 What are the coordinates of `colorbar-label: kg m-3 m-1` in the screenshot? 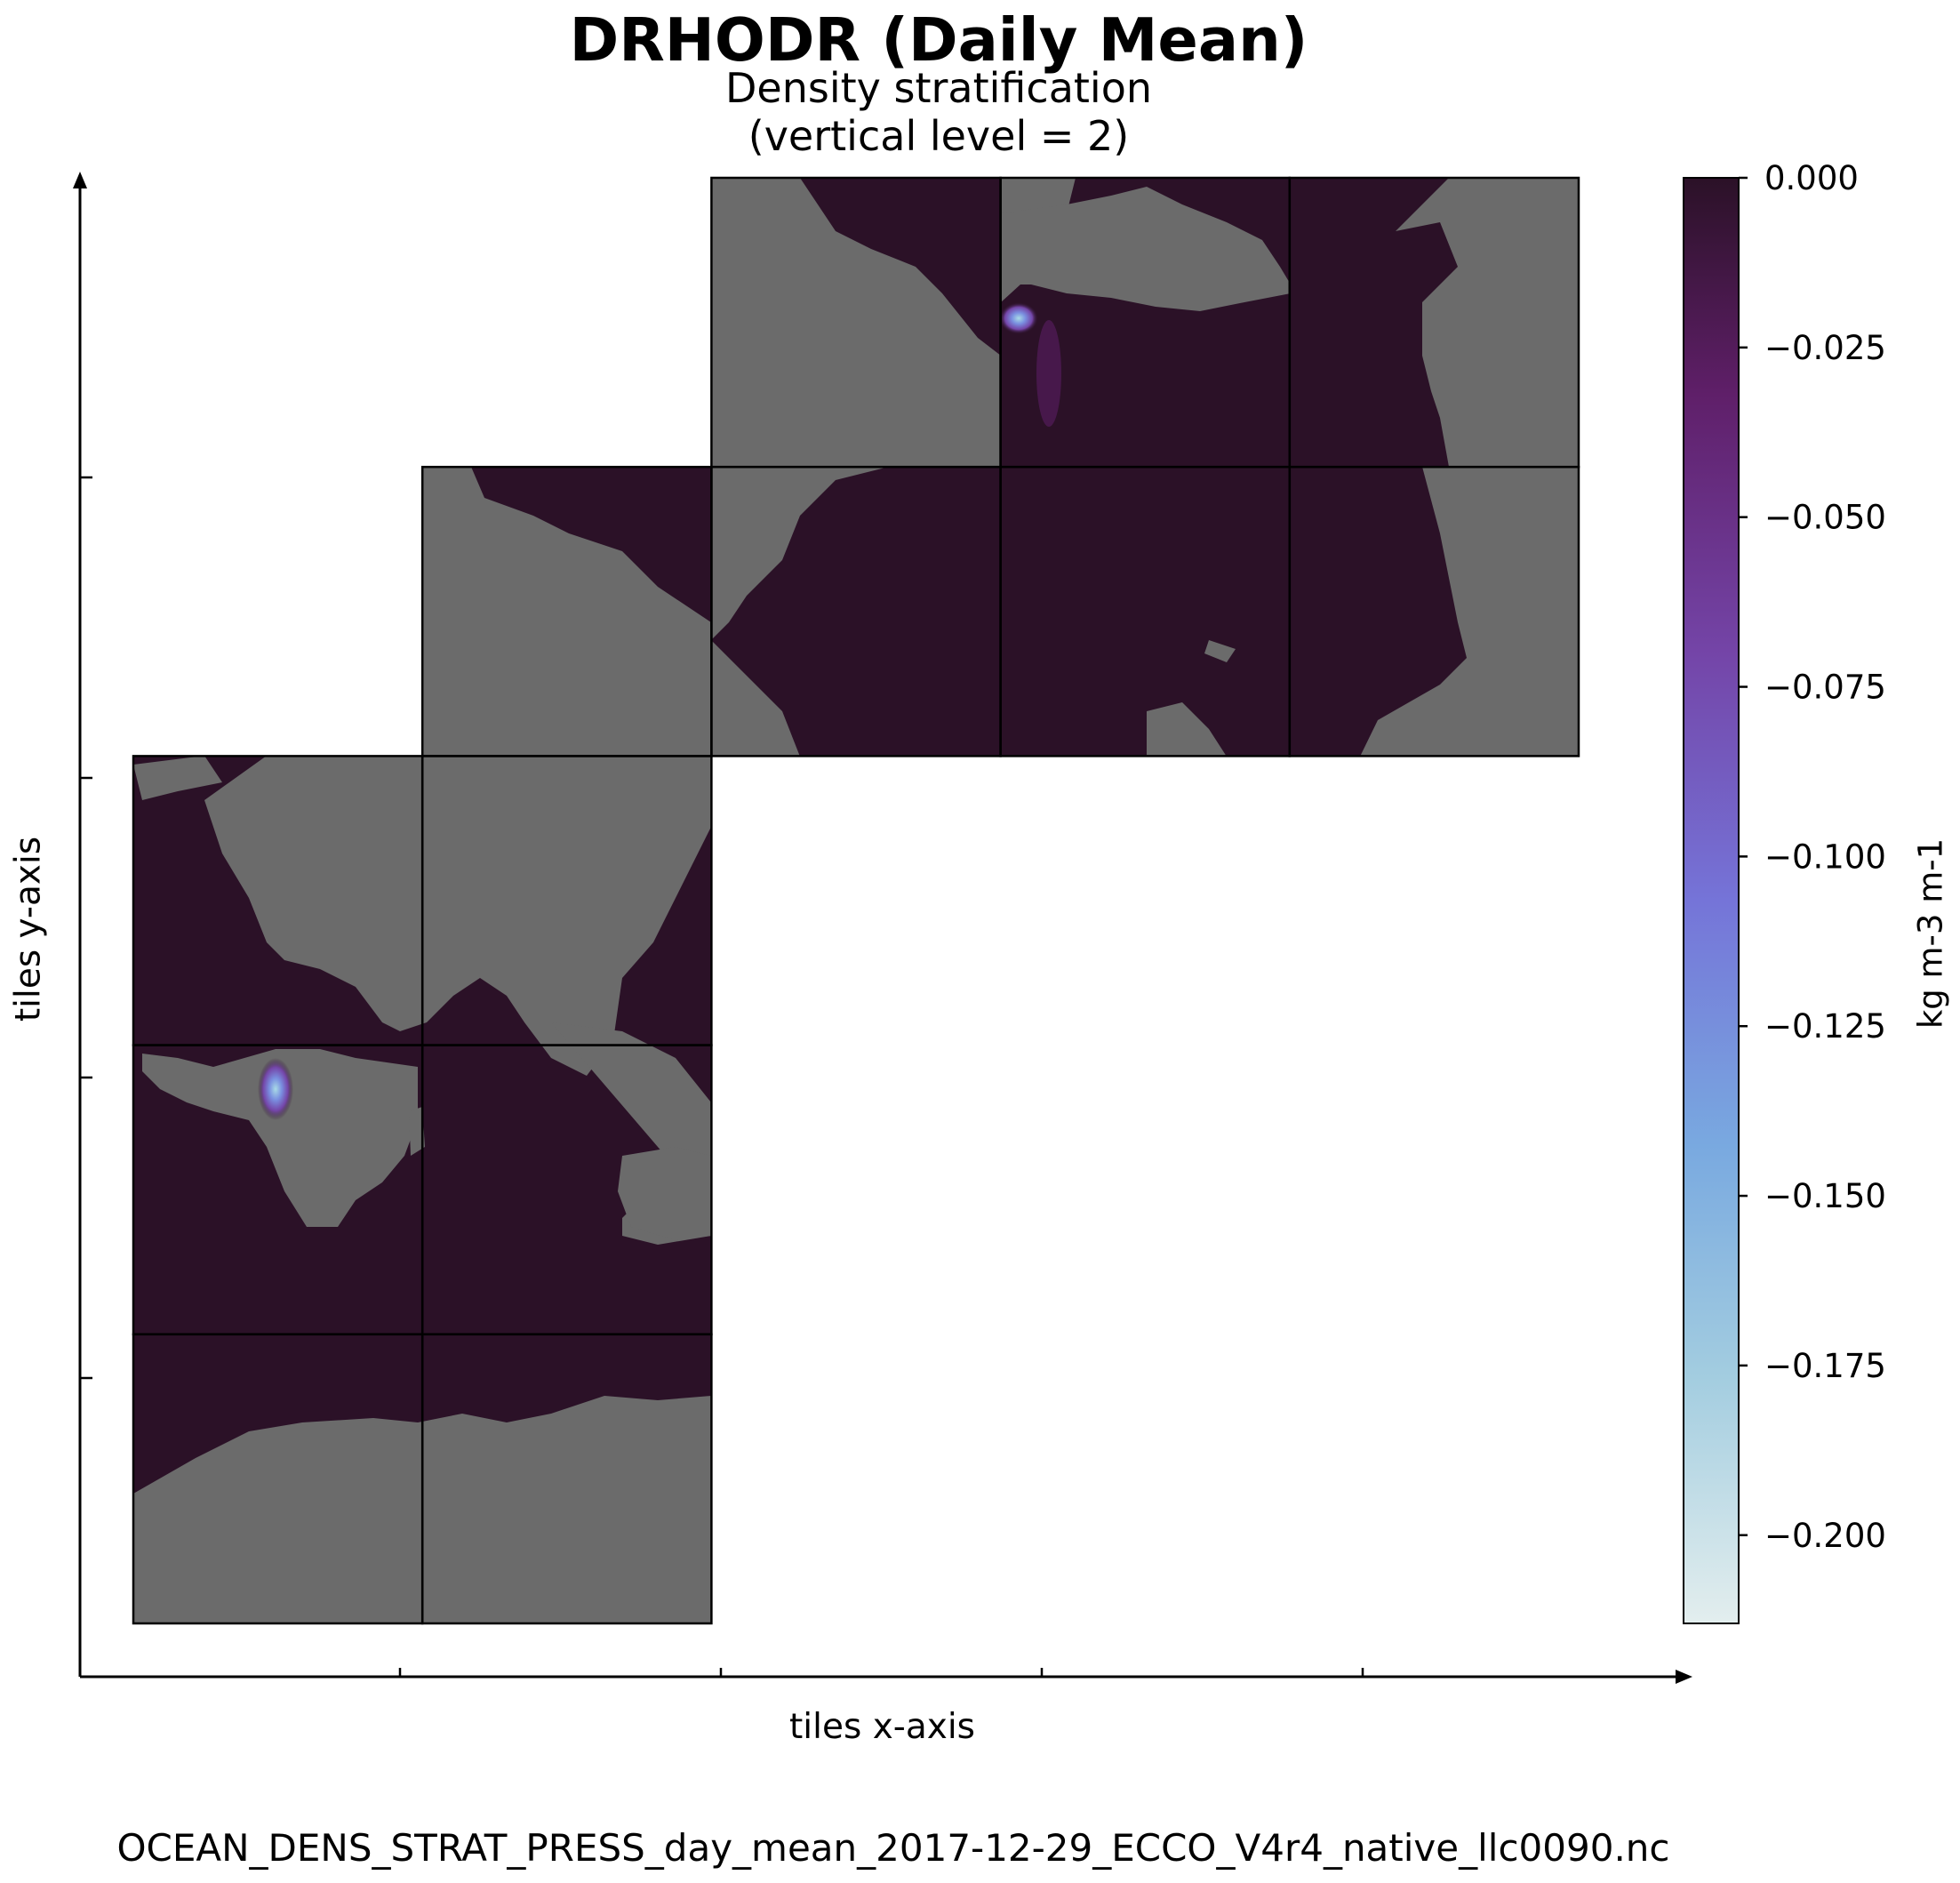 It's located at (1930, 934).